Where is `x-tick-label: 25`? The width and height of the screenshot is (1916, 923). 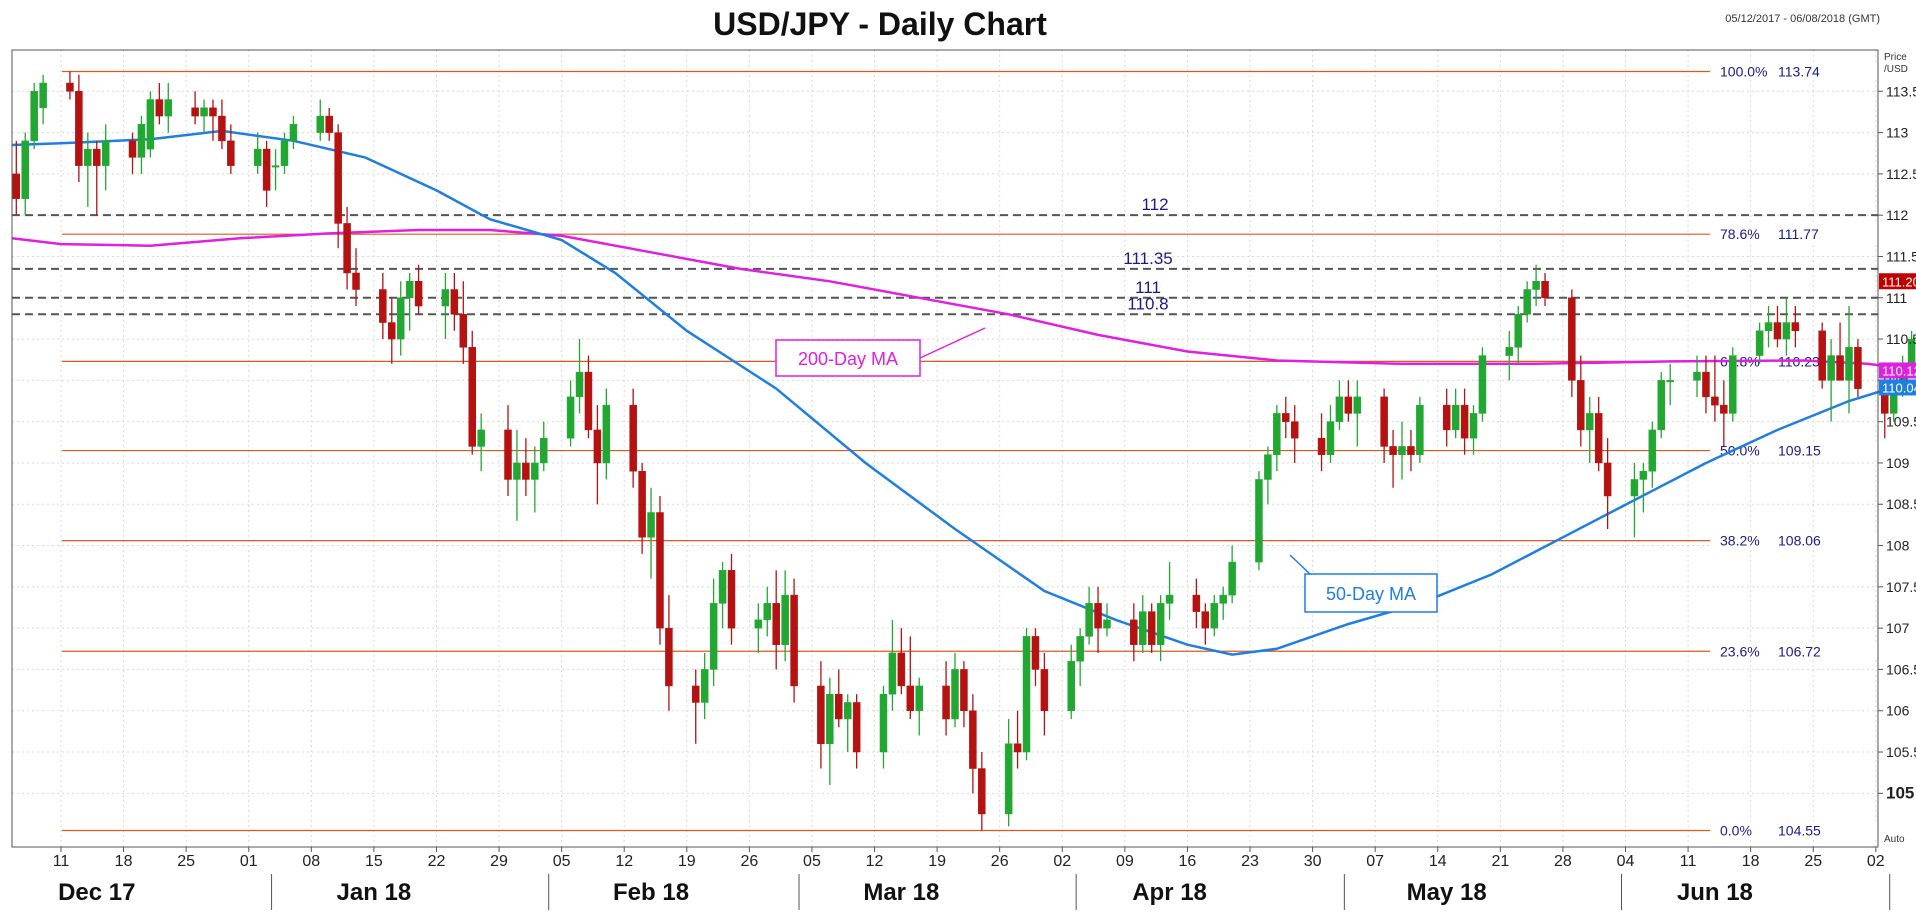 x-tick-label: 25 is located at coordinates (186, 861).